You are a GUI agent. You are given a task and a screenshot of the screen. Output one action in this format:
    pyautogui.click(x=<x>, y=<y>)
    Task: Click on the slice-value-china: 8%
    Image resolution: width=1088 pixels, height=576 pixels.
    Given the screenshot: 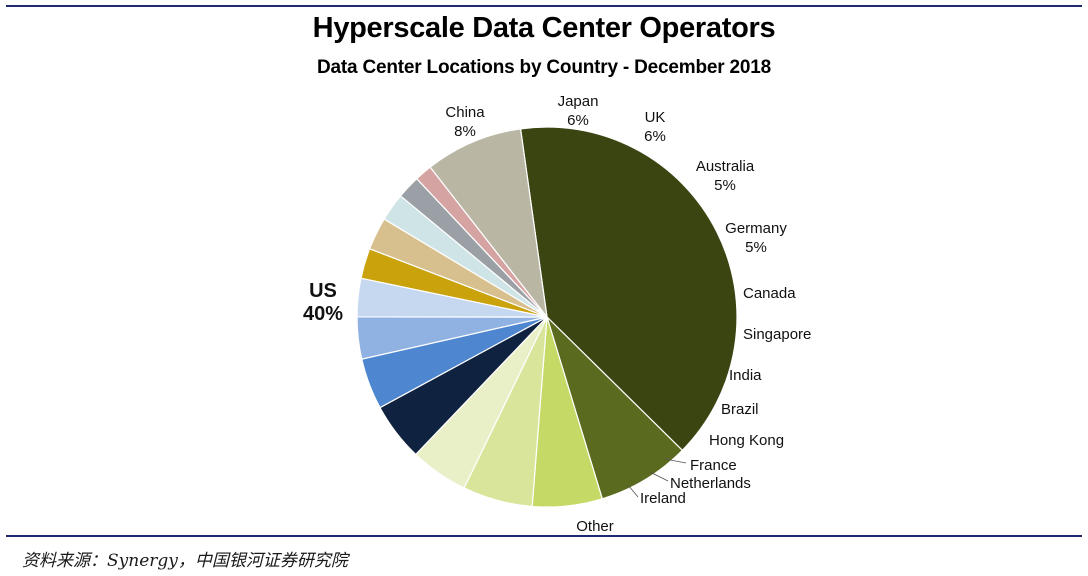 What is the action you would take?
    pyautogui.click(x=465, y=131)
    